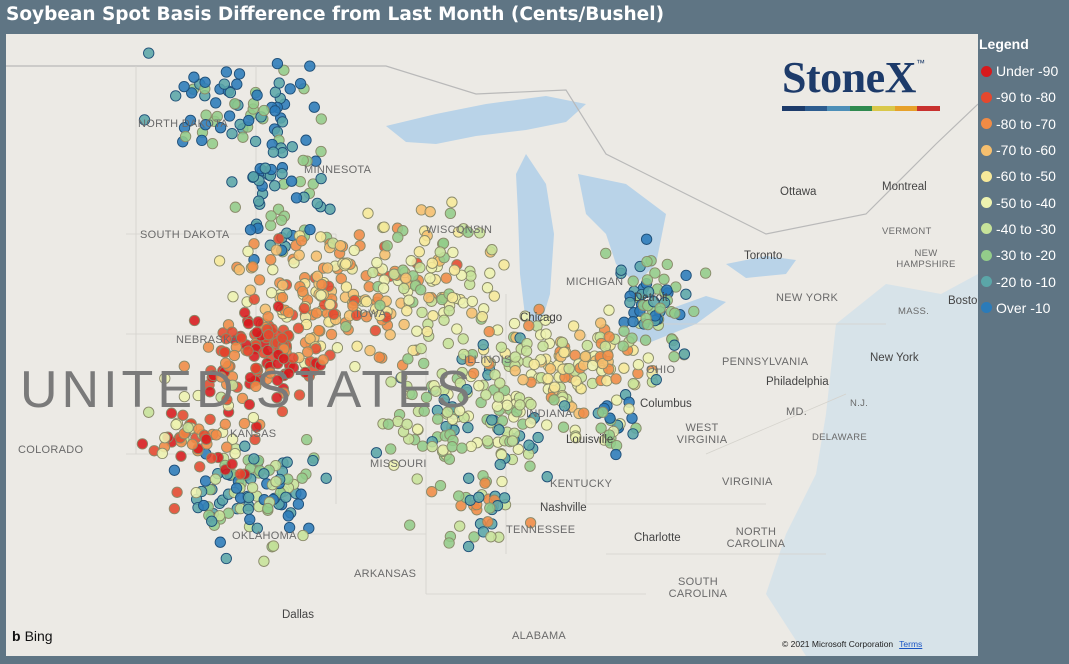 This screenshot has width=1069, height=664. I want to click on legend-item: Under -90, so click(1024, 71).